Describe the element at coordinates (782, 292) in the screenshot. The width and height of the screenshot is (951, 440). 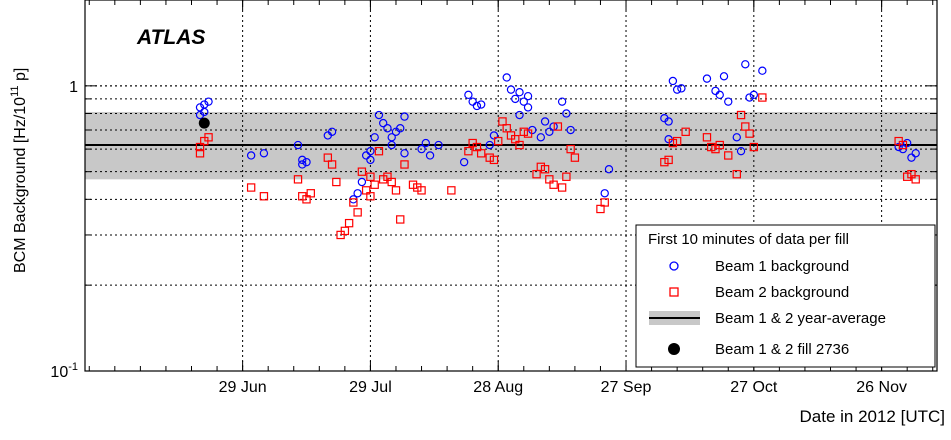
I see `legend-label-beam2: Beam 2 background` at that location.